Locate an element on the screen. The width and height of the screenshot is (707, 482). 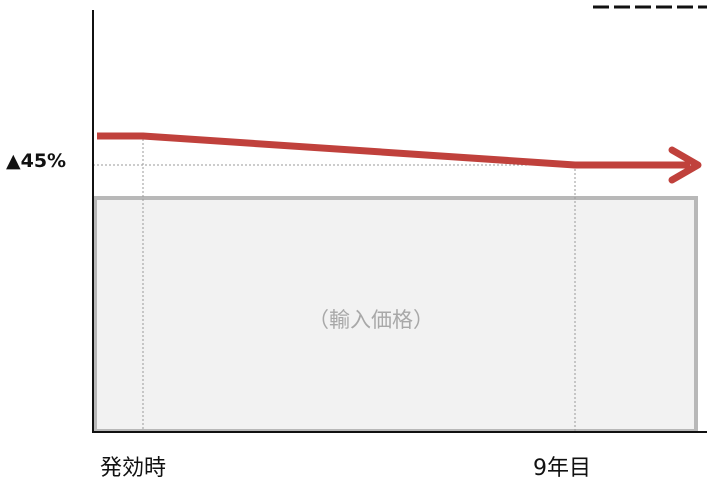
x-axis-label-end: 9年目 is located at coordinates (562, 468).